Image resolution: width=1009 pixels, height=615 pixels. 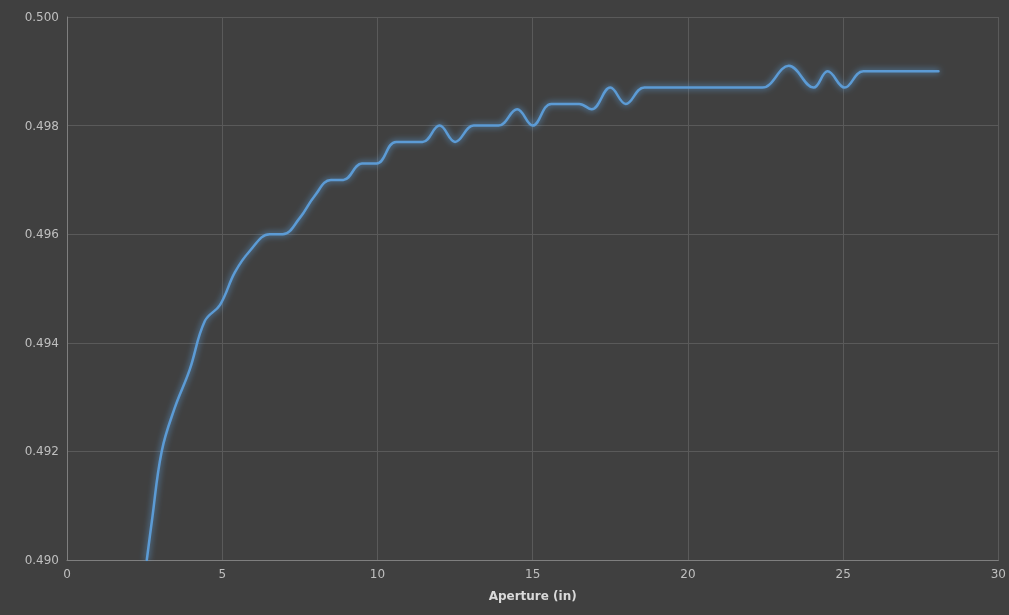 What do you see at coordinates (998, 574) in the screenshot?
I see `x-tick-label: 30` at bounding box center [998, 574].